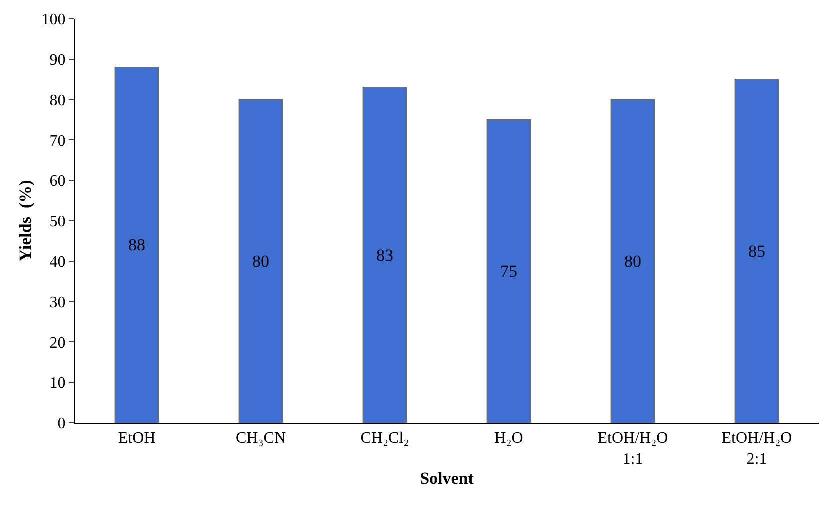 This screenshot has height=508, width=839. I want to click on data-label: 75, so click(509, 271).